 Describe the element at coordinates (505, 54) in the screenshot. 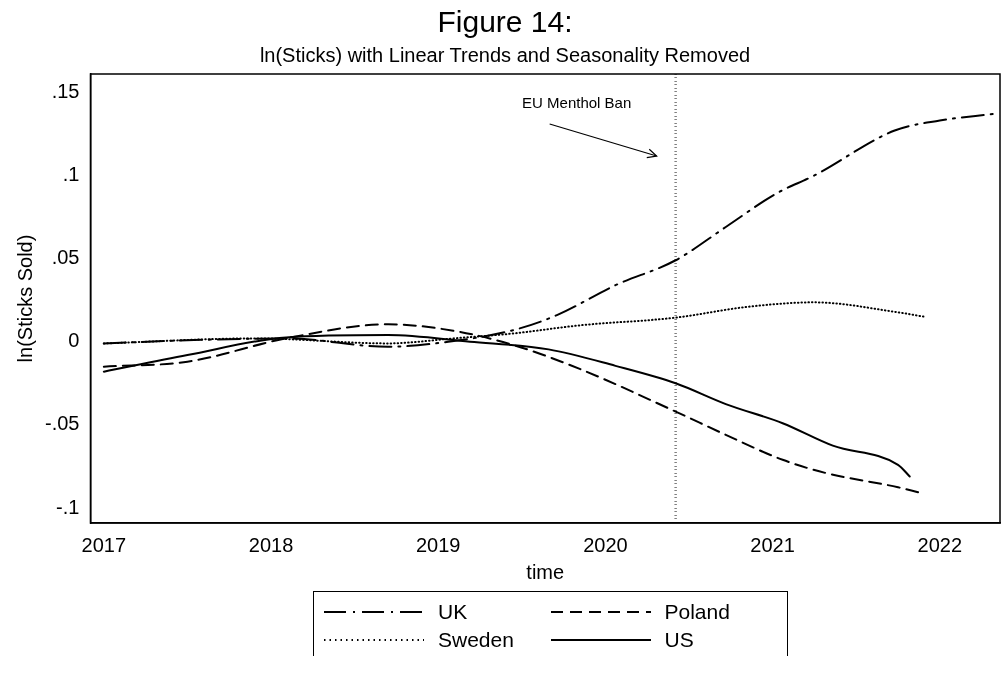

I see `chart-subtitle: ln(Sticks) with Linear Trends and Seasonality Removed` at that location.